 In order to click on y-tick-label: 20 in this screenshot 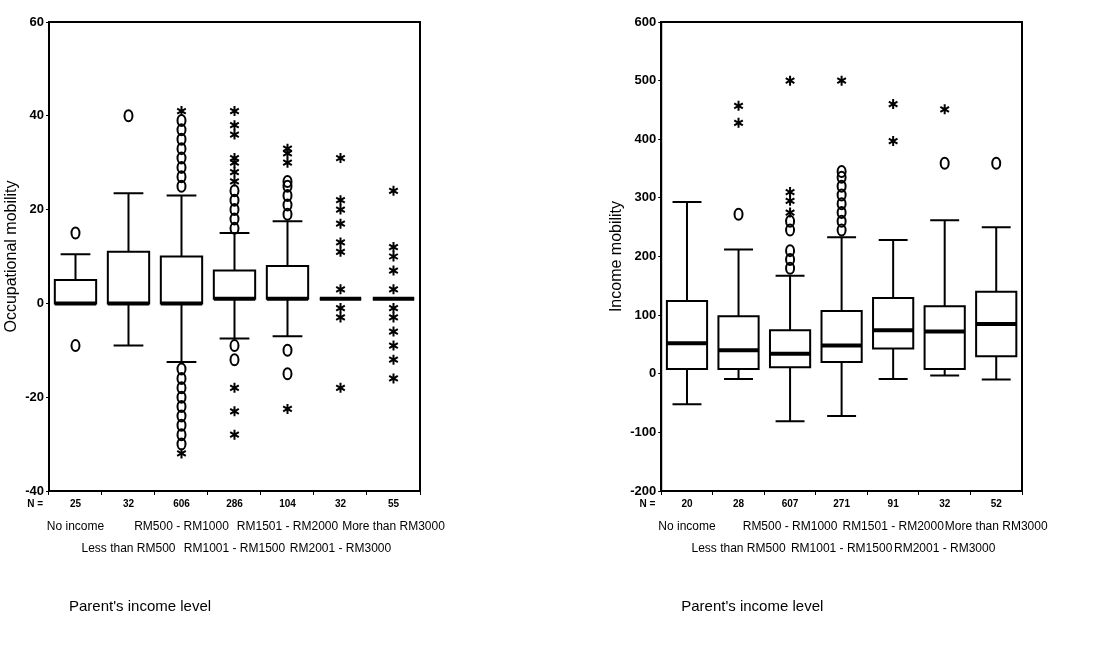, I will do `click(36, 209)`.